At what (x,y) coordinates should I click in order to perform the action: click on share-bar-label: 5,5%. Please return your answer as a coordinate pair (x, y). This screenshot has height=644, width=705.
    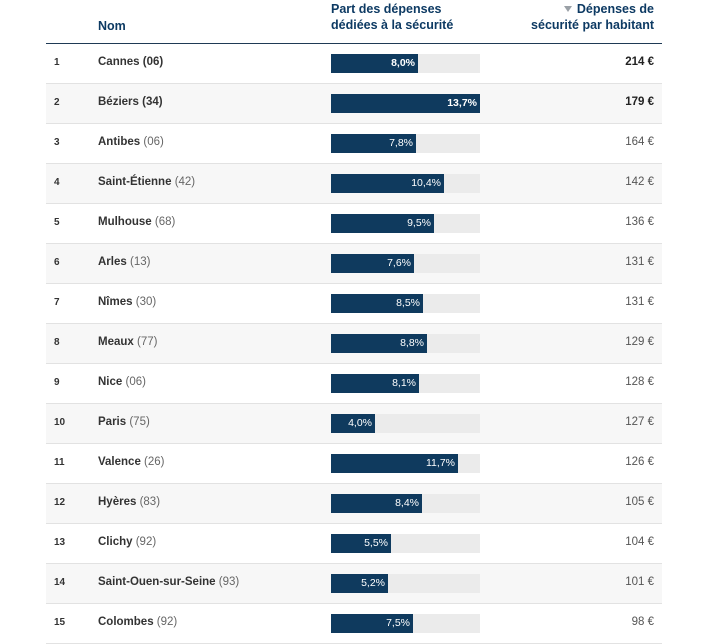
    Looking at the image, I should click on (376, 543).